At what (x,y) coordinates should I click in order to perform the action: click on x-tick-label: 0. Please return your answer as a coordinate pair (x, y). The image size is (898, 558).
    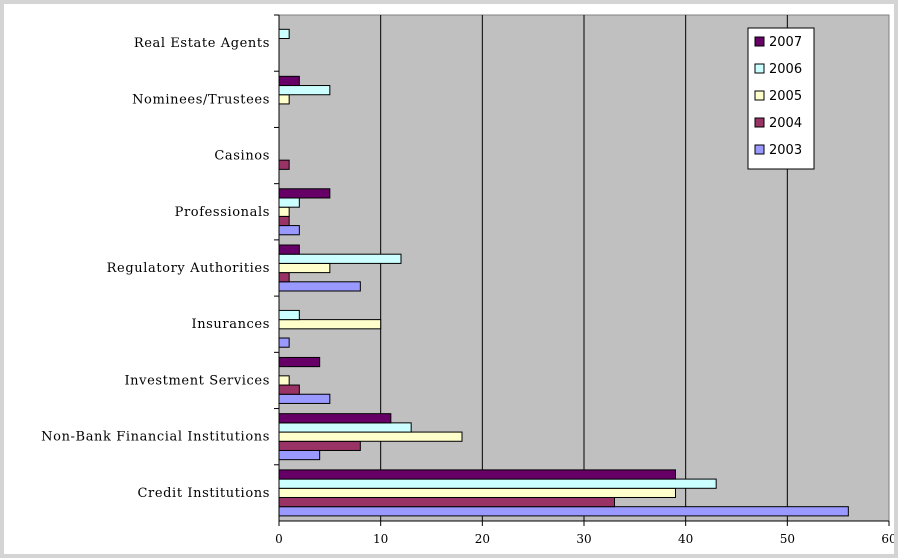
    Looking at the image, I should click on (279, 539).